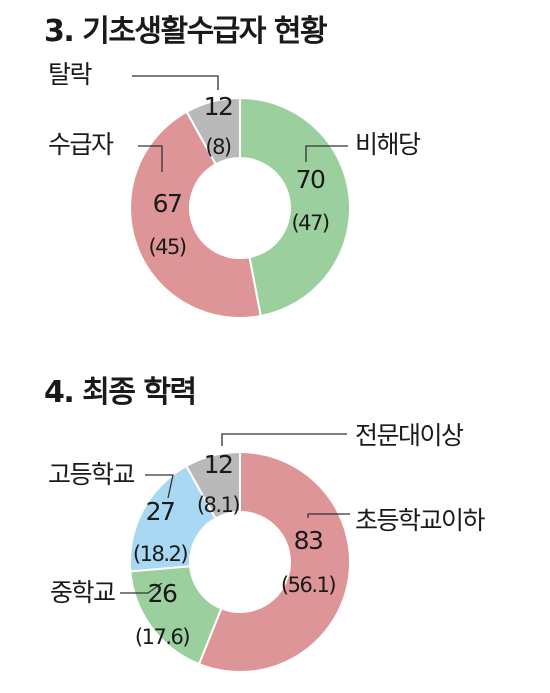  I want to click on chart1-slice-percent: (8), so click(218, 147).